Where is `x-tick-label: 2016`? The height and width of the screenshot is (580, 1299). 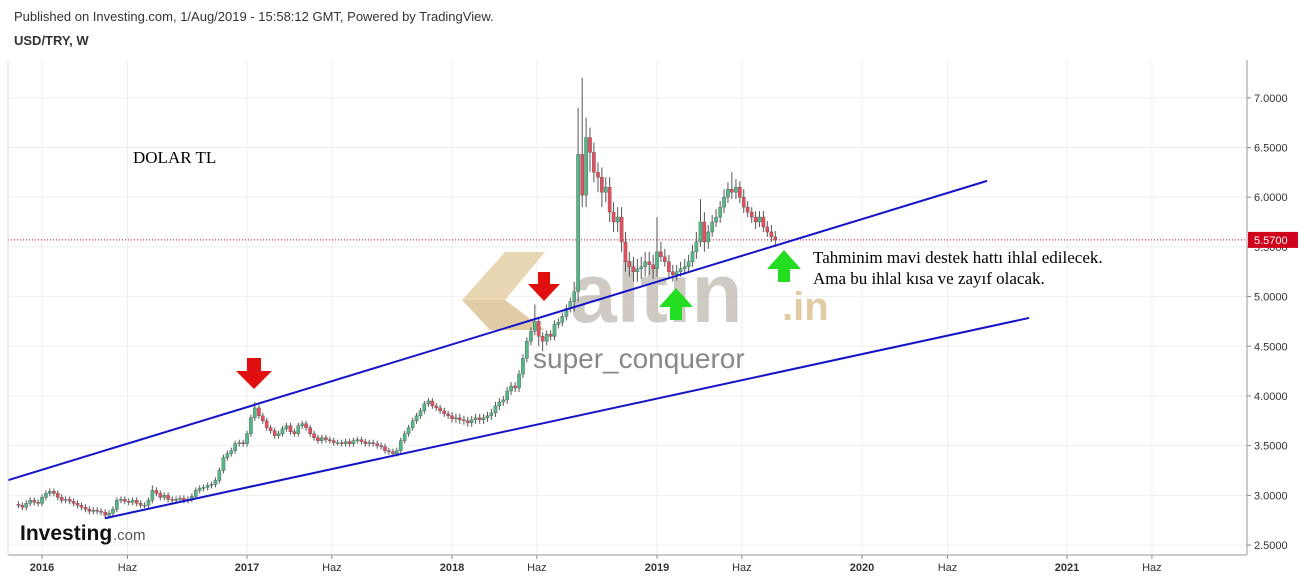
x-tick-label: 2016 is located at coordinates (42, 568).